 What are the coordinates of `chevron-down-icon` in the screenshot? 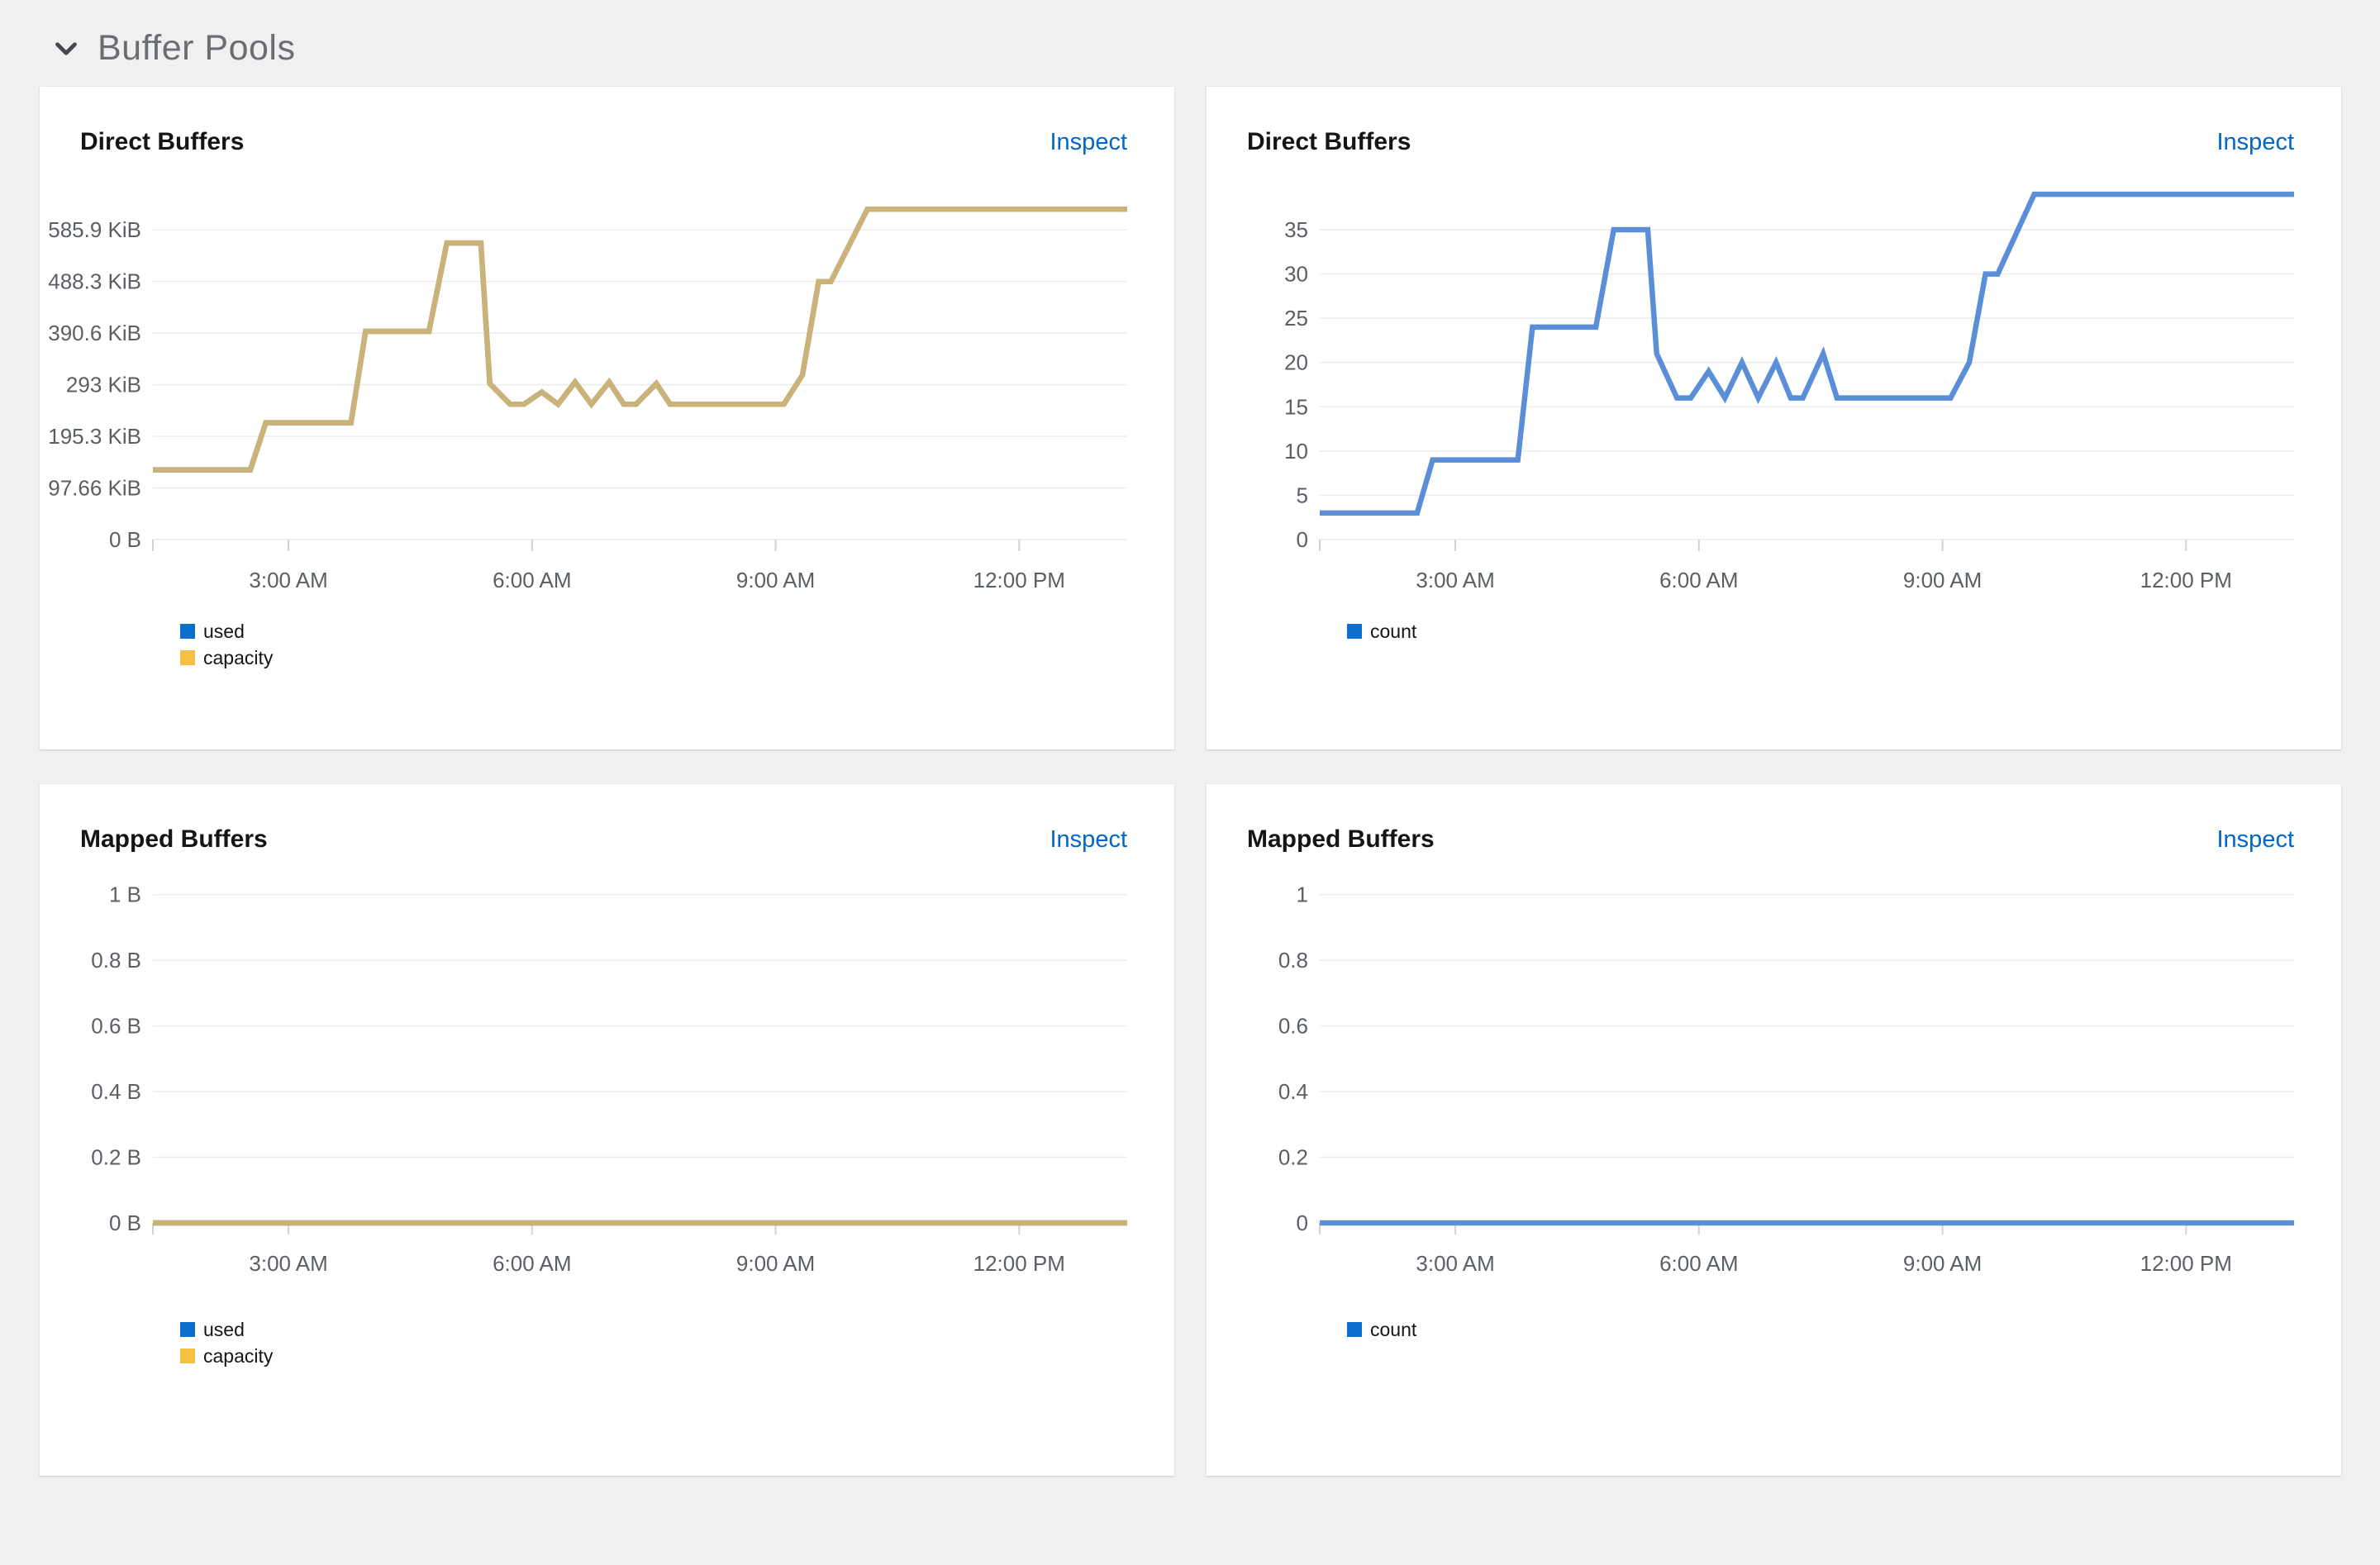 It's located at (66, 48).